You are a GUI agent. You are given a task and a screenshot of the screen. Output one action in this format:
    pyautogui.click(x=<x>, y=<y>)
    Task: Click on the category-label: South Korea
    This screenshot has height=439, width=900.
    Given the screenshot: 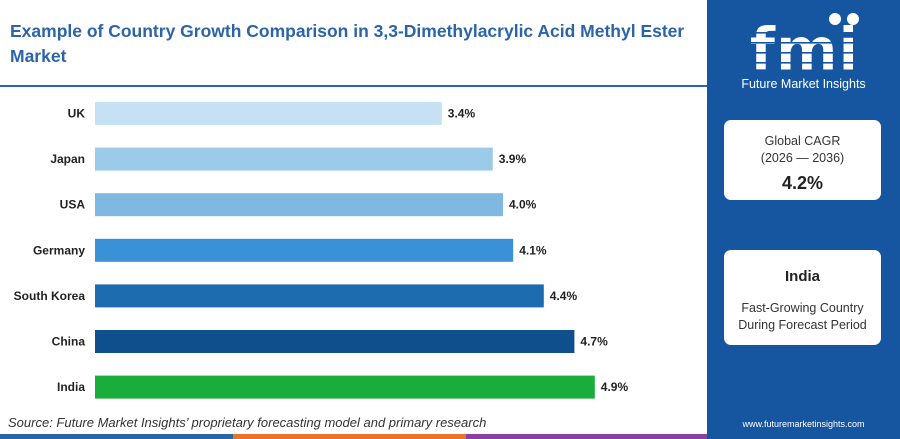 What is the action you would take?
    pyautogui.click(x=50, y=296)
    